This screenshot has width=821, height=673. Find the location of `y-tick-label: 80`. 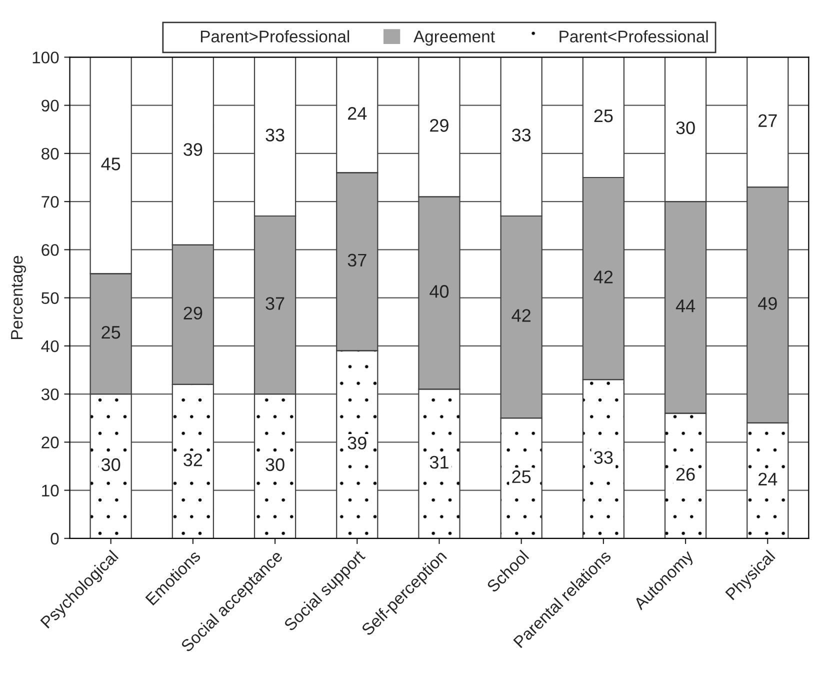

y-tick-label: 80 is located at coordinates (50, 154).